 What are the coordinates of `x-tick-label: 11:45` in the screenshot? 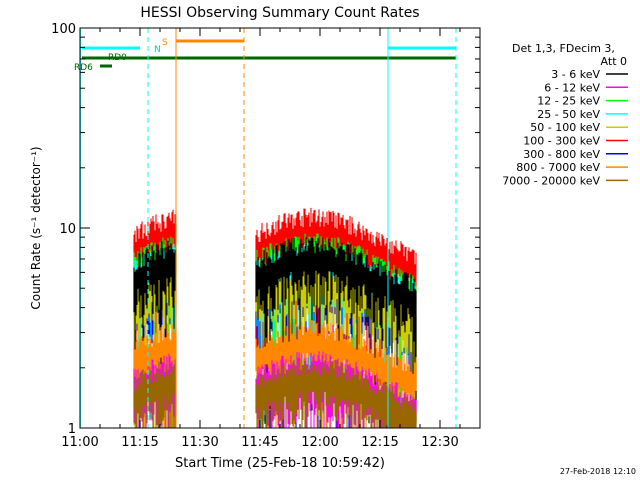 It's located at (259, 442).